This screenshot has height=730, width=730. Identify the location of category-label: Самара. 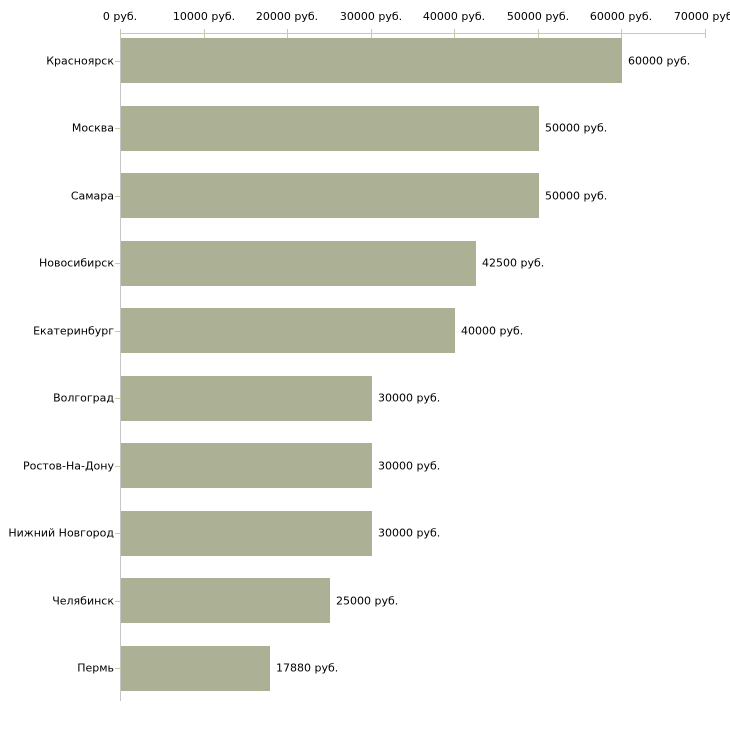
(92, 196).